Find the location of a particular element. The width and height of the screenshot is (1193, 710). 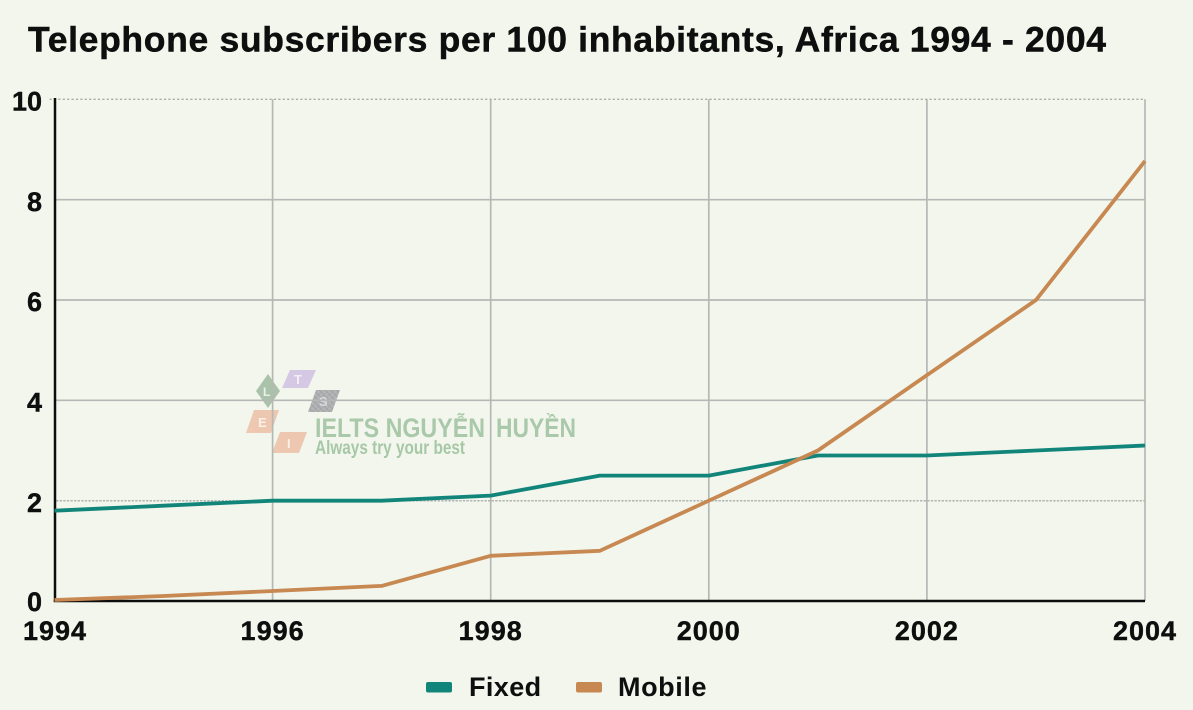

svg-text: 1996 is located at coordinates (273, 631).